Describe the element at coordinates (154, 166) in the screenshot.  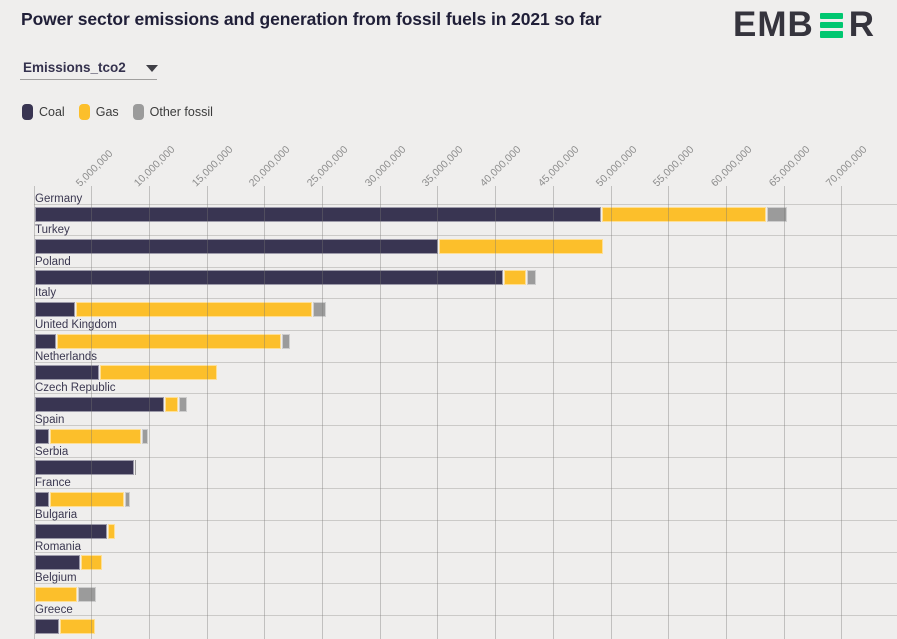
I see `axis-tick-label: 10,000,000` at that location.